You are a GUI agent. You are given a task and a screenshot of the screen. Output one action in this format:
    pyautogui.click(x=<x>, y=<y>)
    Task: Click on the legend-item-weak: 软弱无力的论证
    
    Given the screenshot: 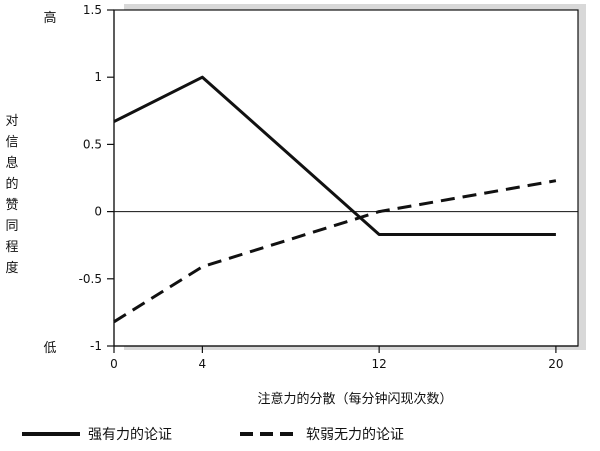 What is the action you would take?
    pyautogui.click(x=322, y=434)
    